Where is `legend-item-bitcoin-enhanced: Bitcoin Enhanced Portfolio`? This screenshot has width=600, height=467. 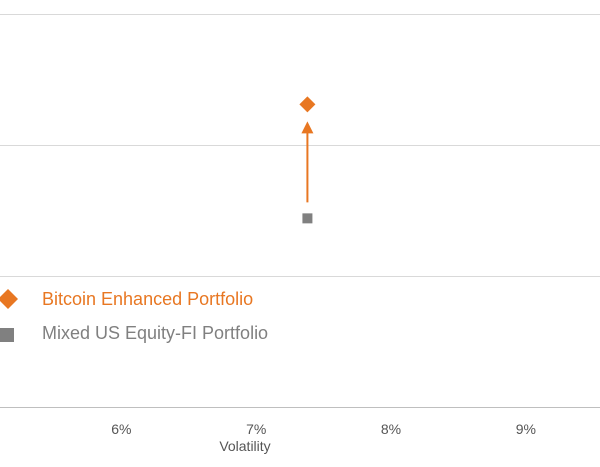
legend-item-bitcoin-enhanced: Bitcoin Enhanced Portfolio is located at coordinates (126, 299).